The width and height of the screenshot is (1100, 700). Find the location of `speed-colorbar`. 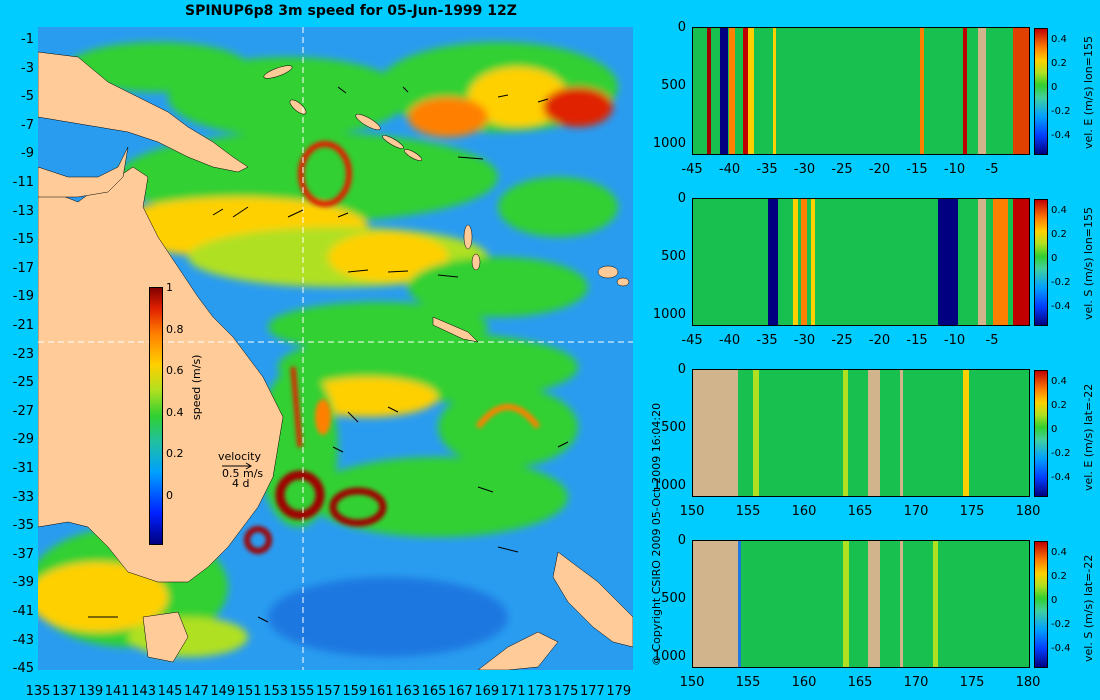

speed-colorbar is located at coordinates (156, 416).